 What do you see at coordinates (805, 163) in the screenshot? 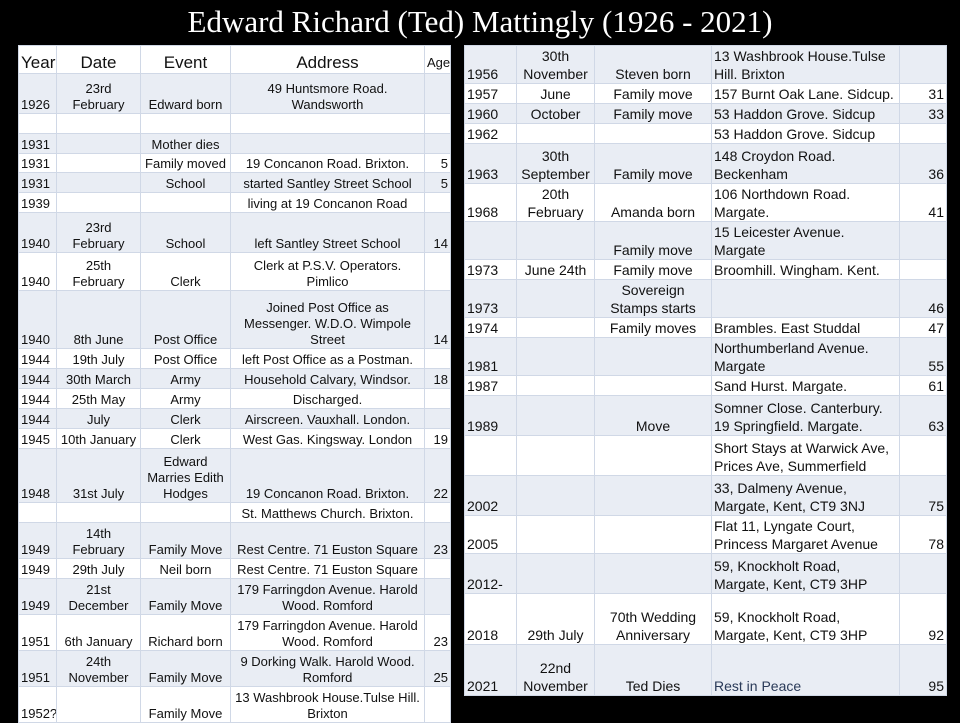
I see `cell-address: 148 Croydon Road. Beckenham` at bounding box center [805, 163].